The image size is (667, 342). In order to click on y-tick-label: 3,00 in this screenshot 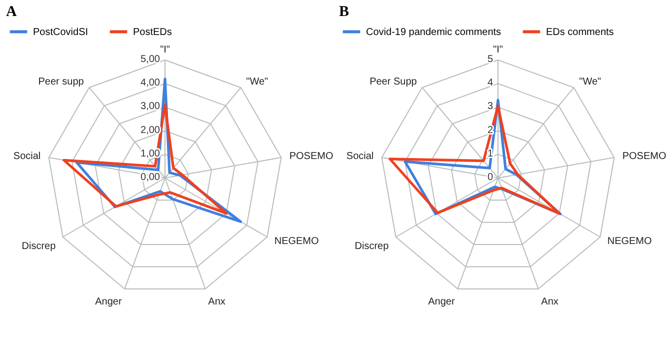, I will do `click(150, 106)`.